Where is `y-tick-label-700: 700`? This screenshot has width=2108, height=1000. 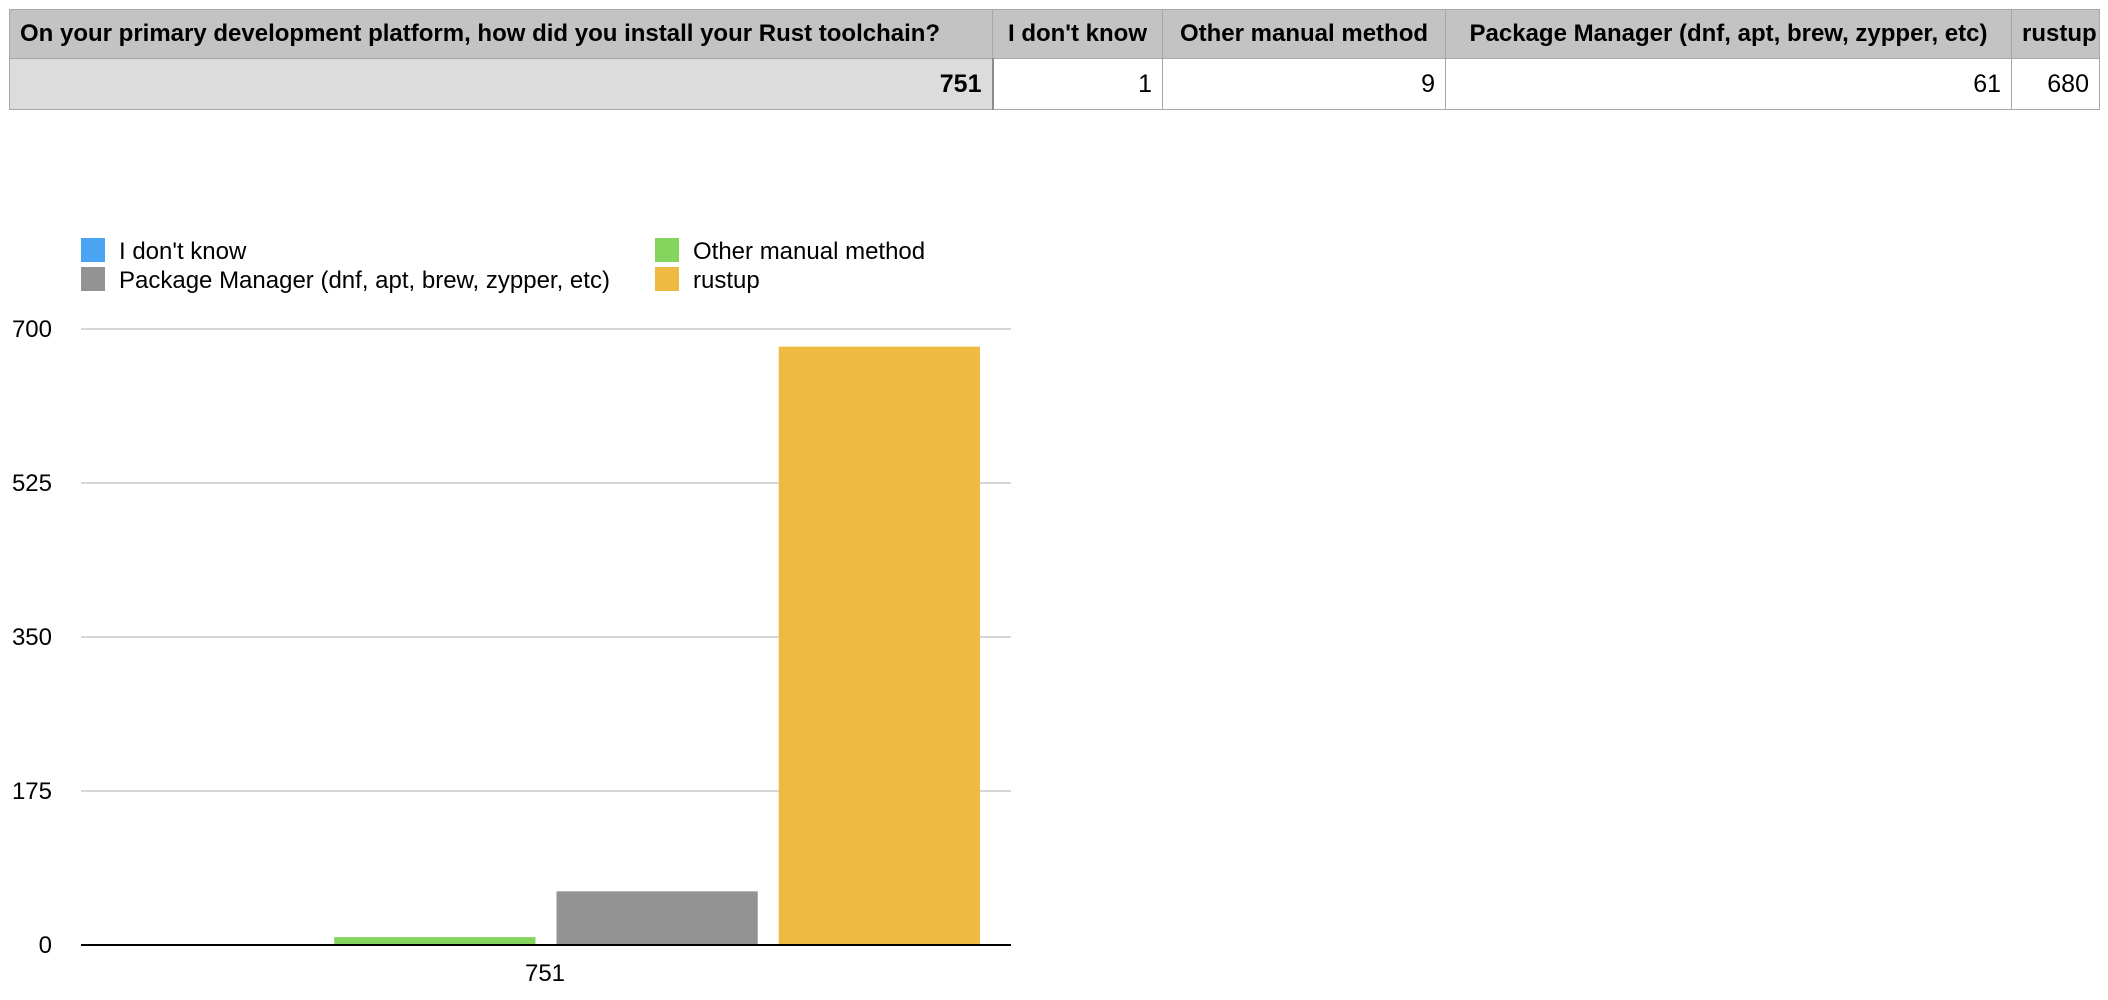 y-tick-label-700: 700 is located at coordinates (32, 329).